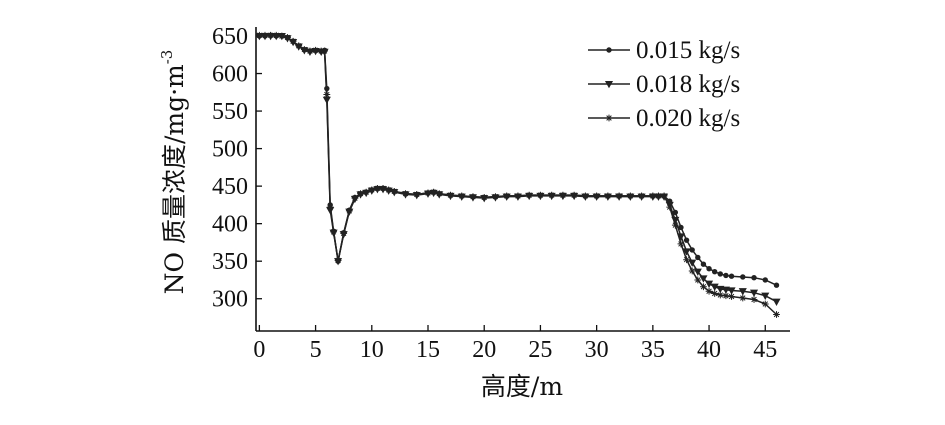 This screenshot has height=425, width=945. I want to click on legend-item: 0.015 kg/s, so click(664, 50).